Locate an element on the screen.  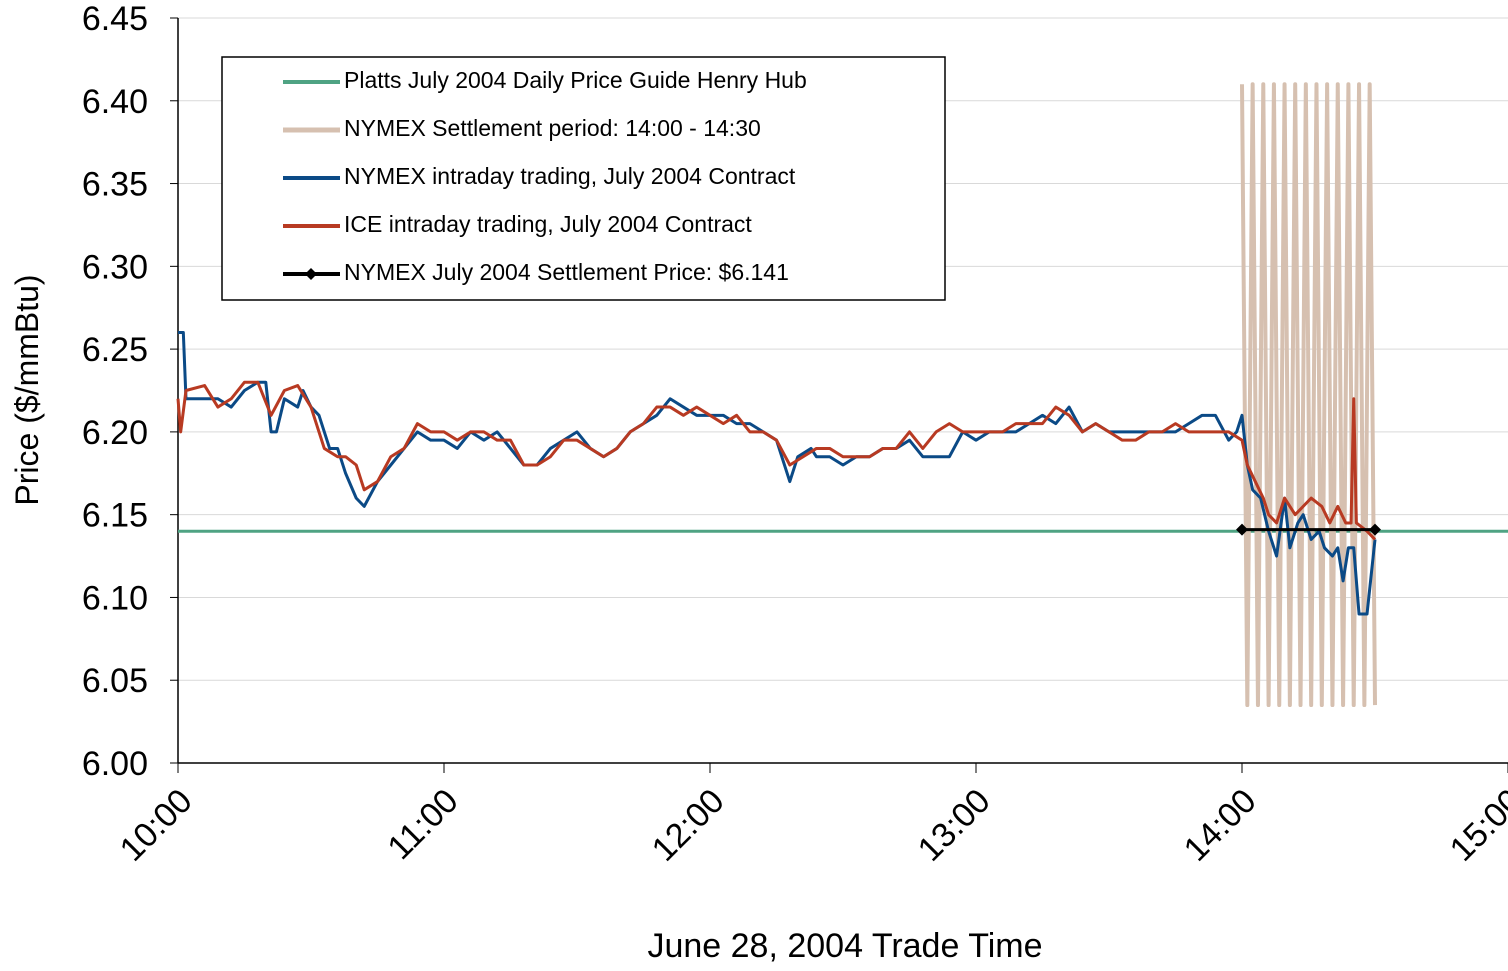
y-tick-label: 6.35 is located at coordinates (115, 185).